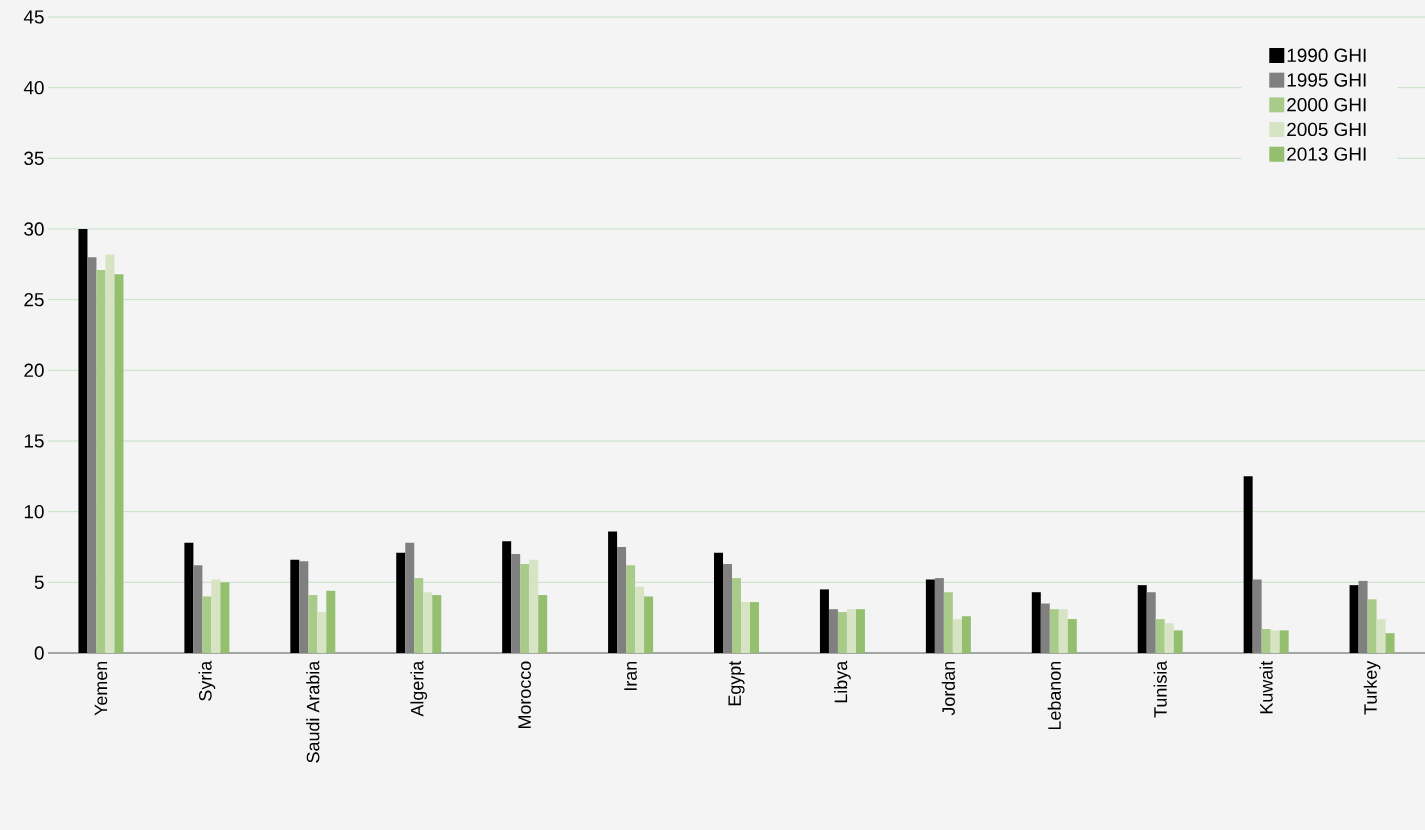  What do you see at coordinates (1326, 129) in the screenshot?
I see `legend-label: 2005 GHI` at bounding box center [1326, 129].